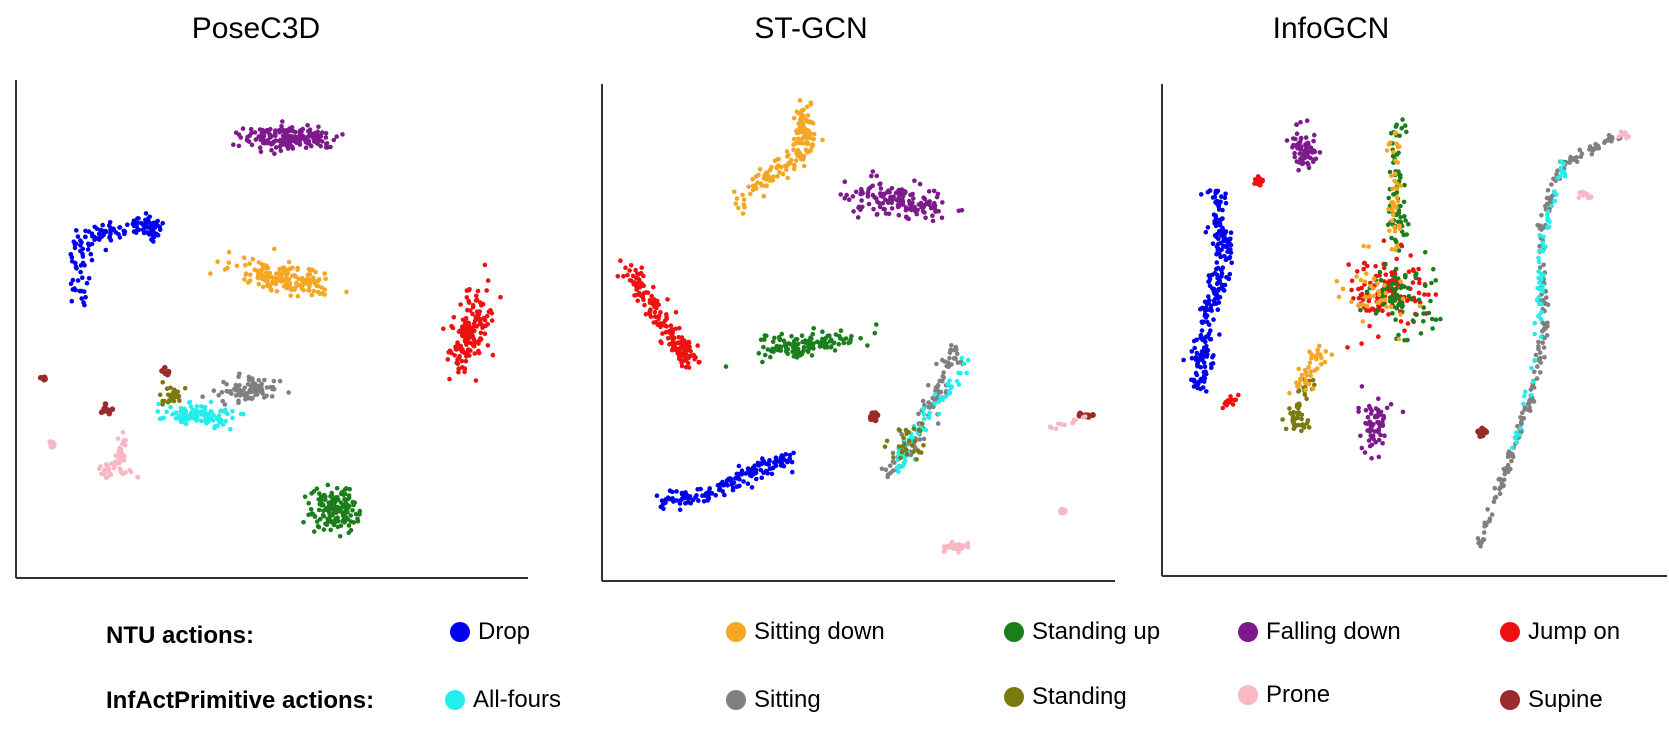 Image resolution: width=1669 pixels, height=731 pixels. Describe the element at coordinates (1331, 28) in the screenshot. I see `panel-title-infogcn: InfoGCN` at that location.